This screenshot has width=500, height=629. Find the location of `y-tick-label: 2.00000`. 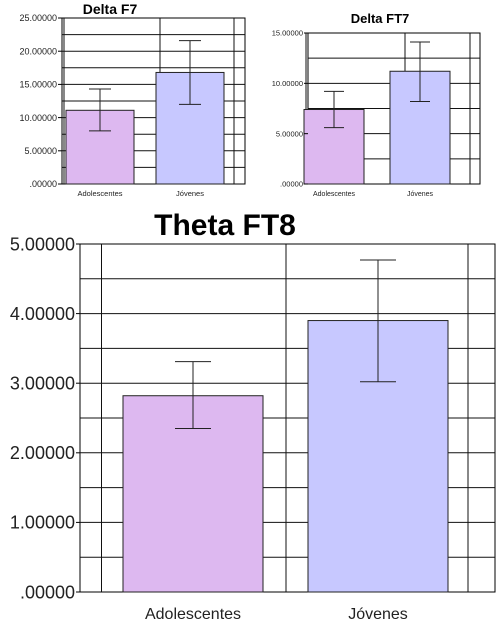

y-tick-label: 2.00000 is located at coordinates (42, 453).